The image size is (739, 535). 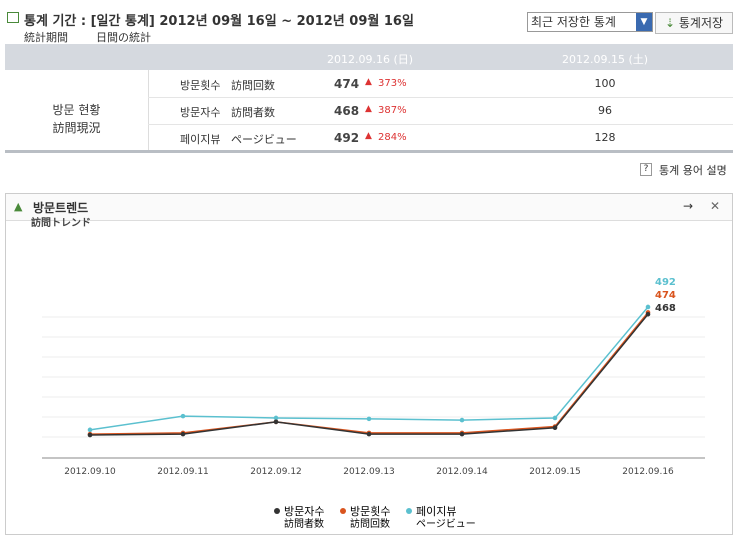 What do you see at coordinates (13, 17) in the screenshot?
I see `icon` at bounding box center [13, 17].